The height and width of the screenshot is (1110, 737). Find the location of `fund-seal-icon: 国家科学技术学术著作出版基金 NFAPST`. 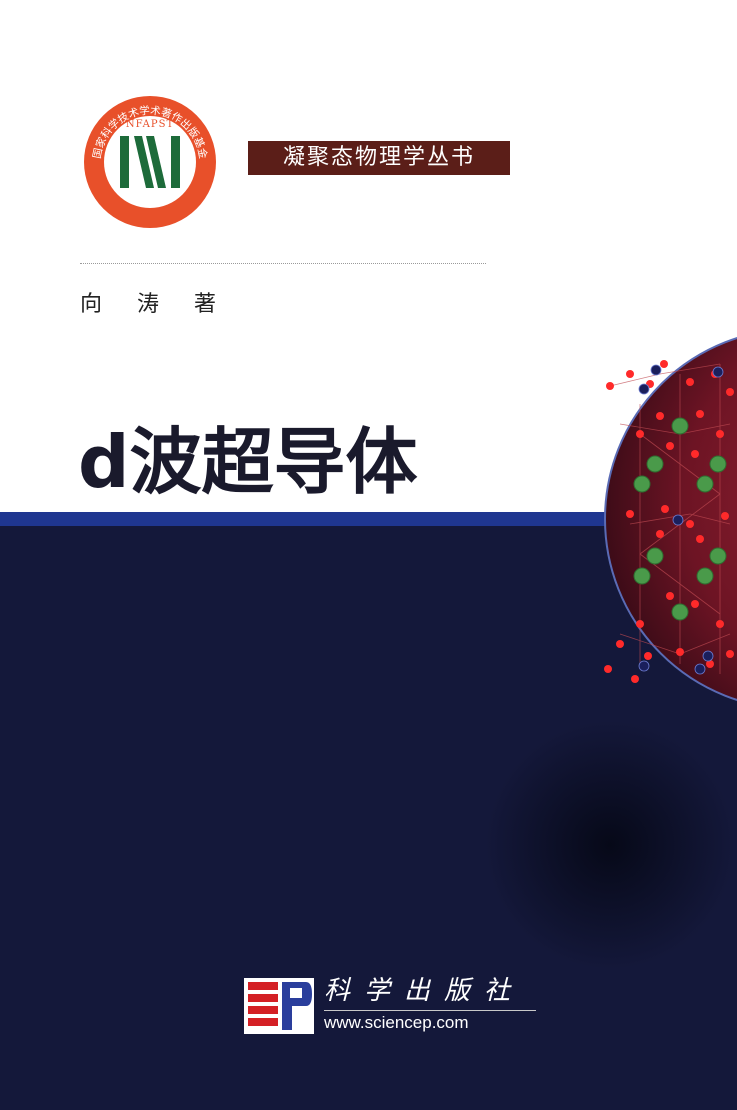

fund-seal-icon: 国家科学技术学术著作出版基金 NFAPST is located at coordinates (150, 162).